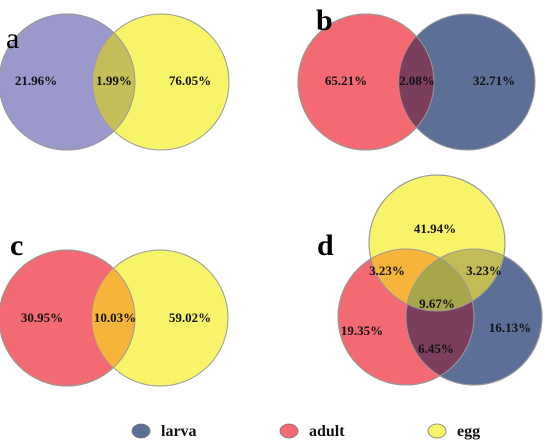  Describe the element at coordinates (141, 431) in the screenshot. I see `legend-swatch-larva` at that location.